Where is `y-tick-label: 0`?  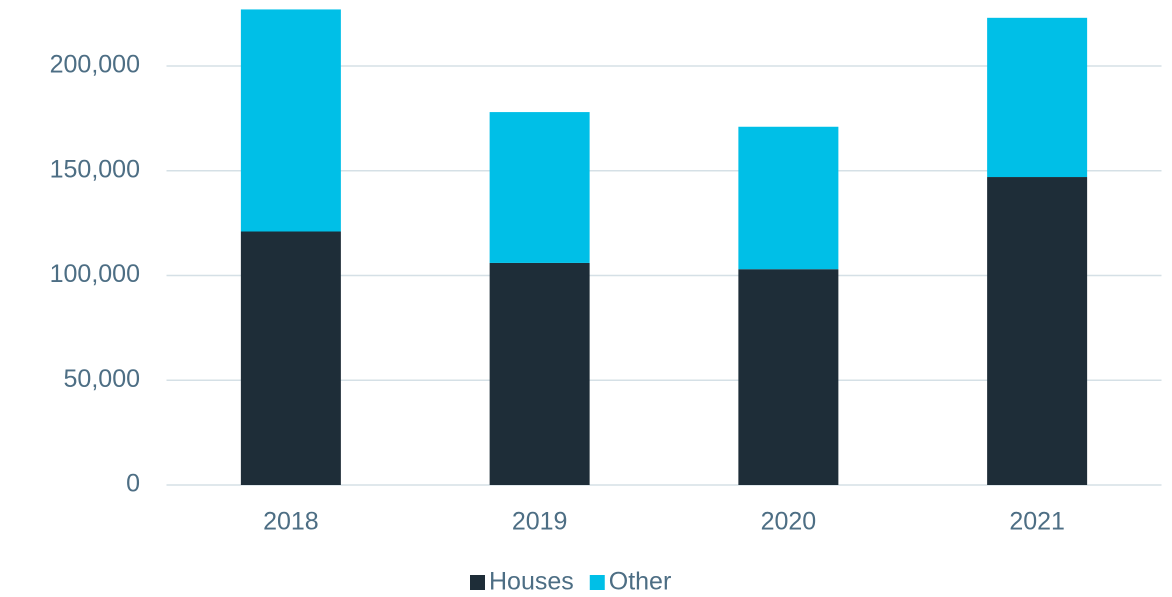 y-tick-label: 0 is located at coordinates (133, 484).